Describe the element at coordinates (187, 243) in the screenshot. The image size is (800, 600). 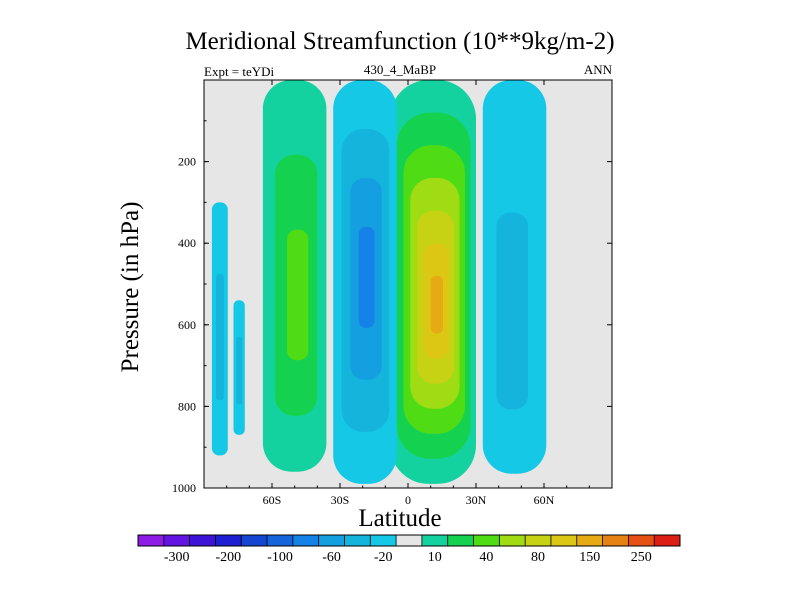
I see `y-tick-label: 400` at that location.